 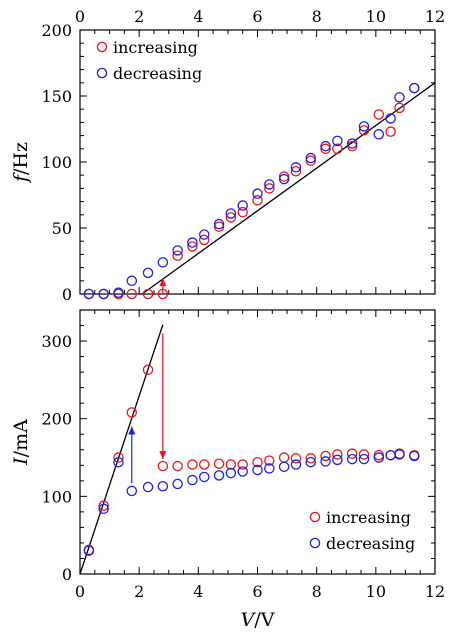 I want to click on x-tick-label: 6, so click(x=257, y=591).